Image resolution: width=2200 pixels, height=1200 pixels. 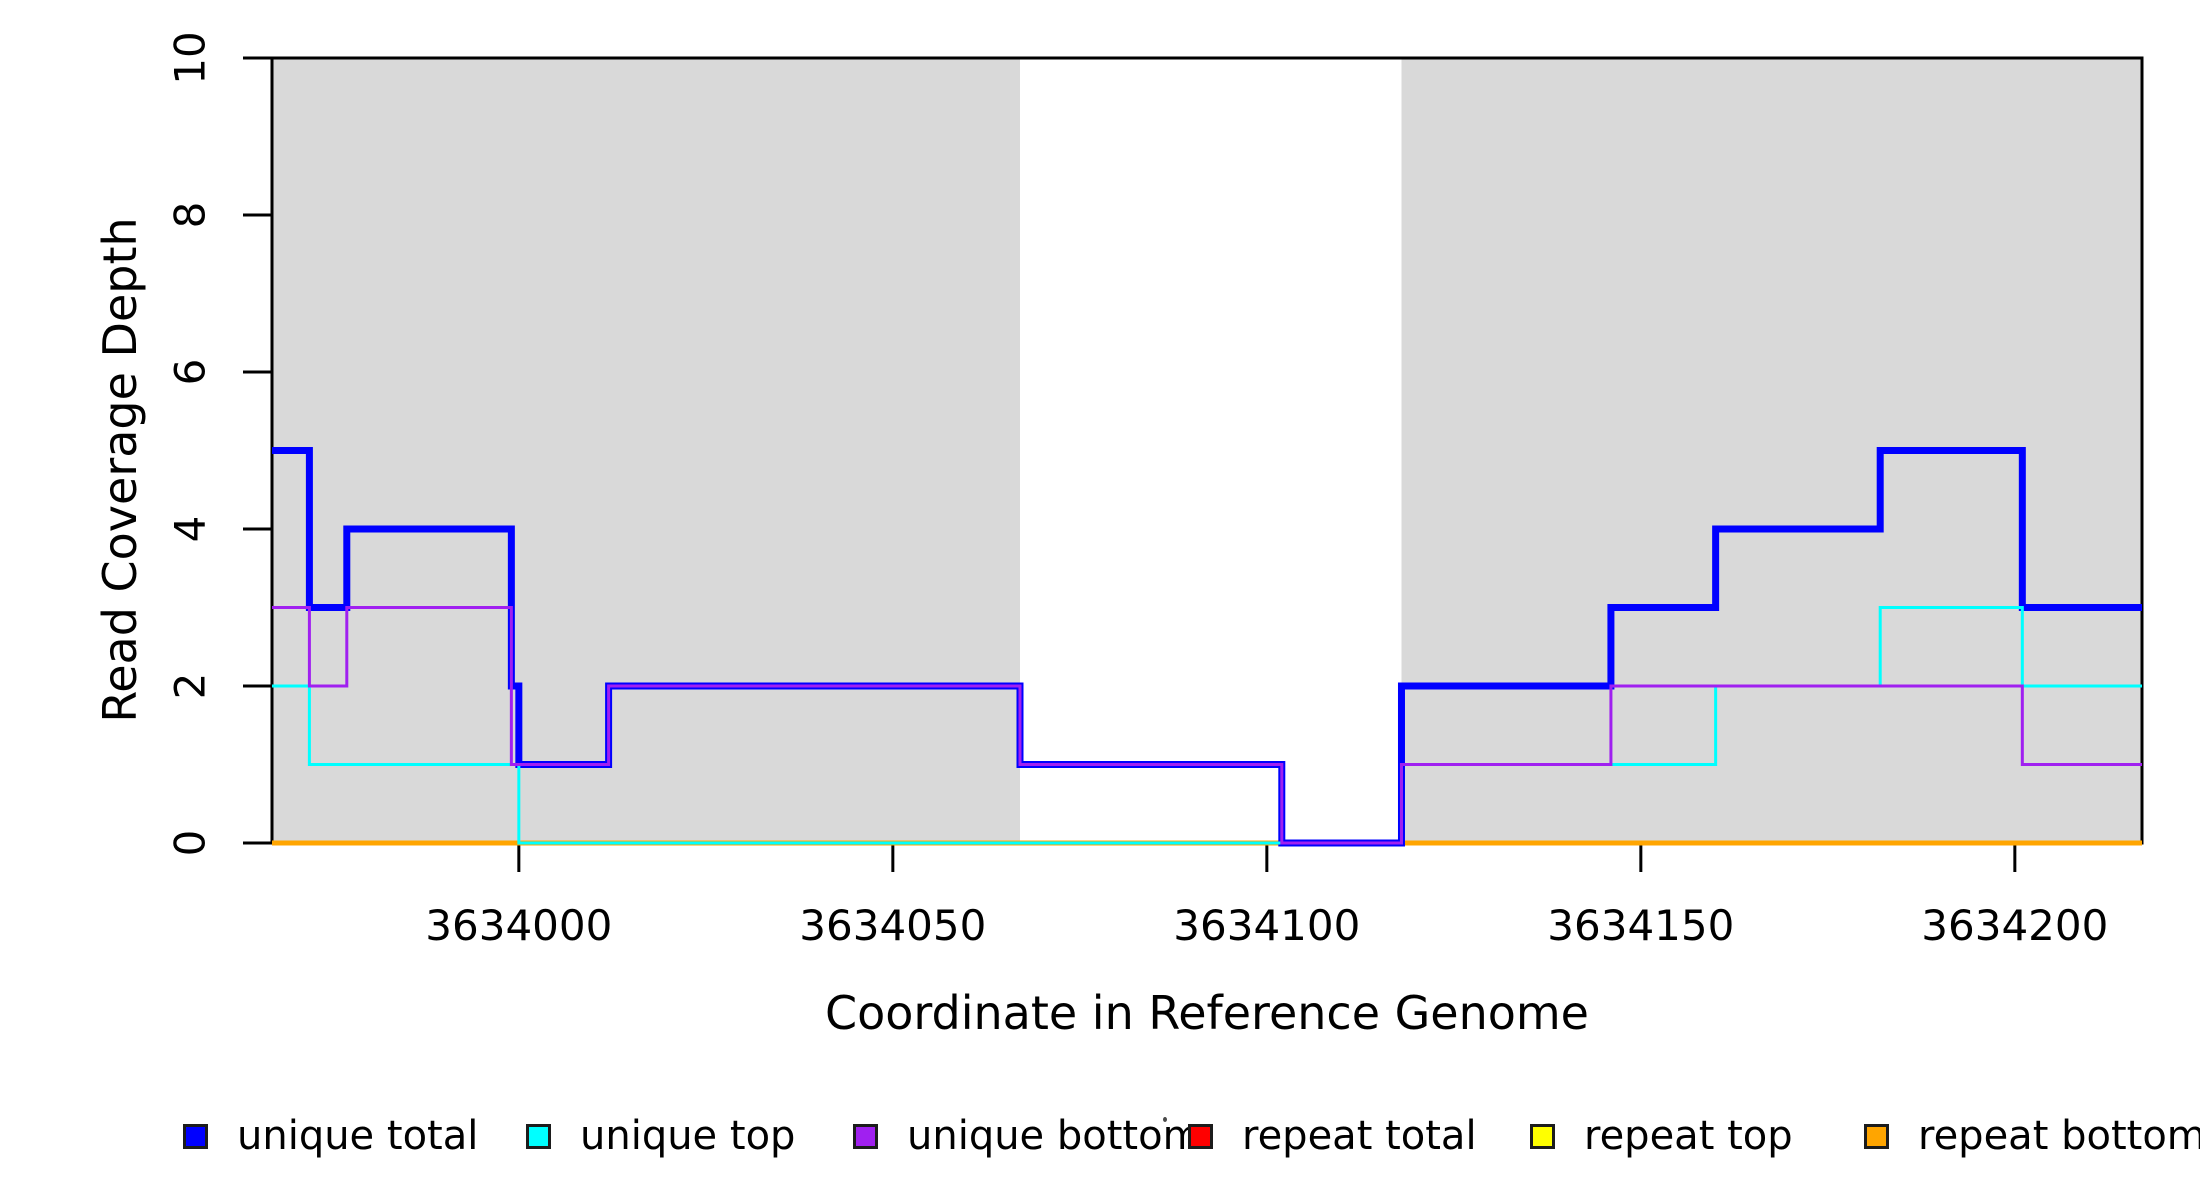 I want to click on legend-label: repeat bottom, so click(x=2059, y=1136).